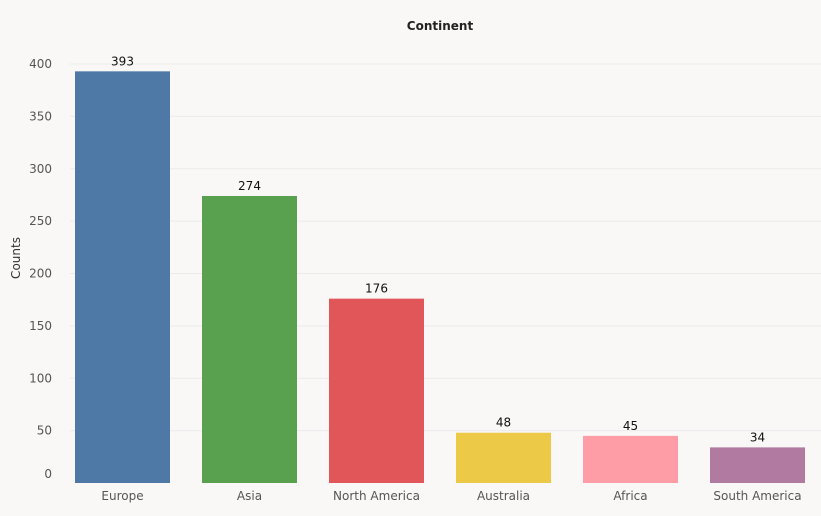 The width and height of the screenshot is (821, 516). I want to click on bar-europe, so click(122, 277).